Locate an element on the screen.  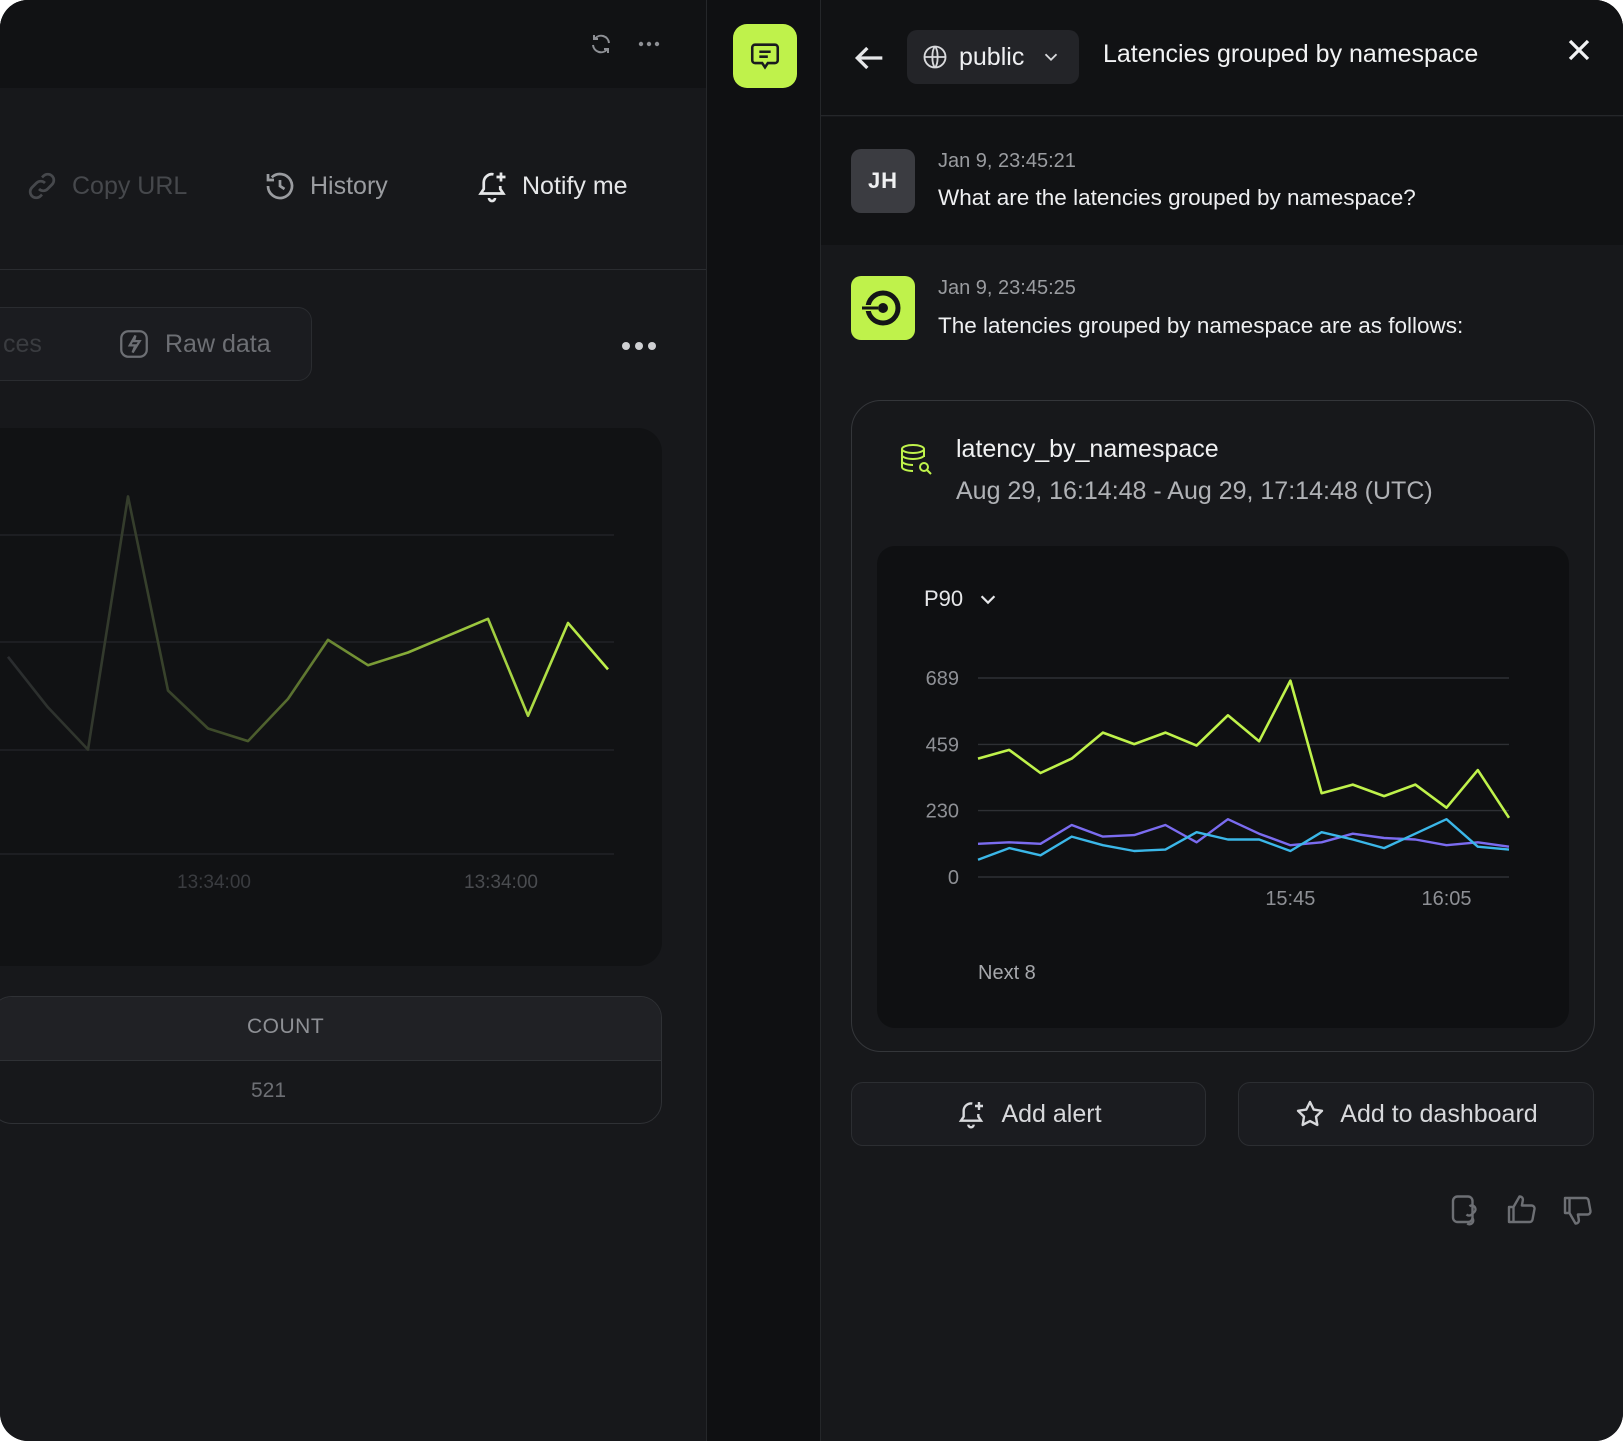
thumbs-up-icon is located at coordinates (1521, 1210).